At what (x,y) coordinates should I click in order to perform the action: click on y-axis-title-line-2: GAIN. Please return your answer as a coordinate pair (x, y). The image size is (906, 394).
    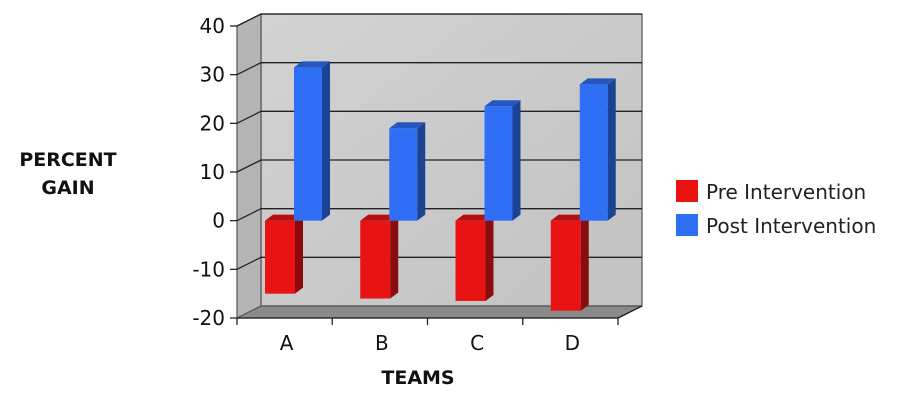
    Looking at the image, I should click on (67, 188).